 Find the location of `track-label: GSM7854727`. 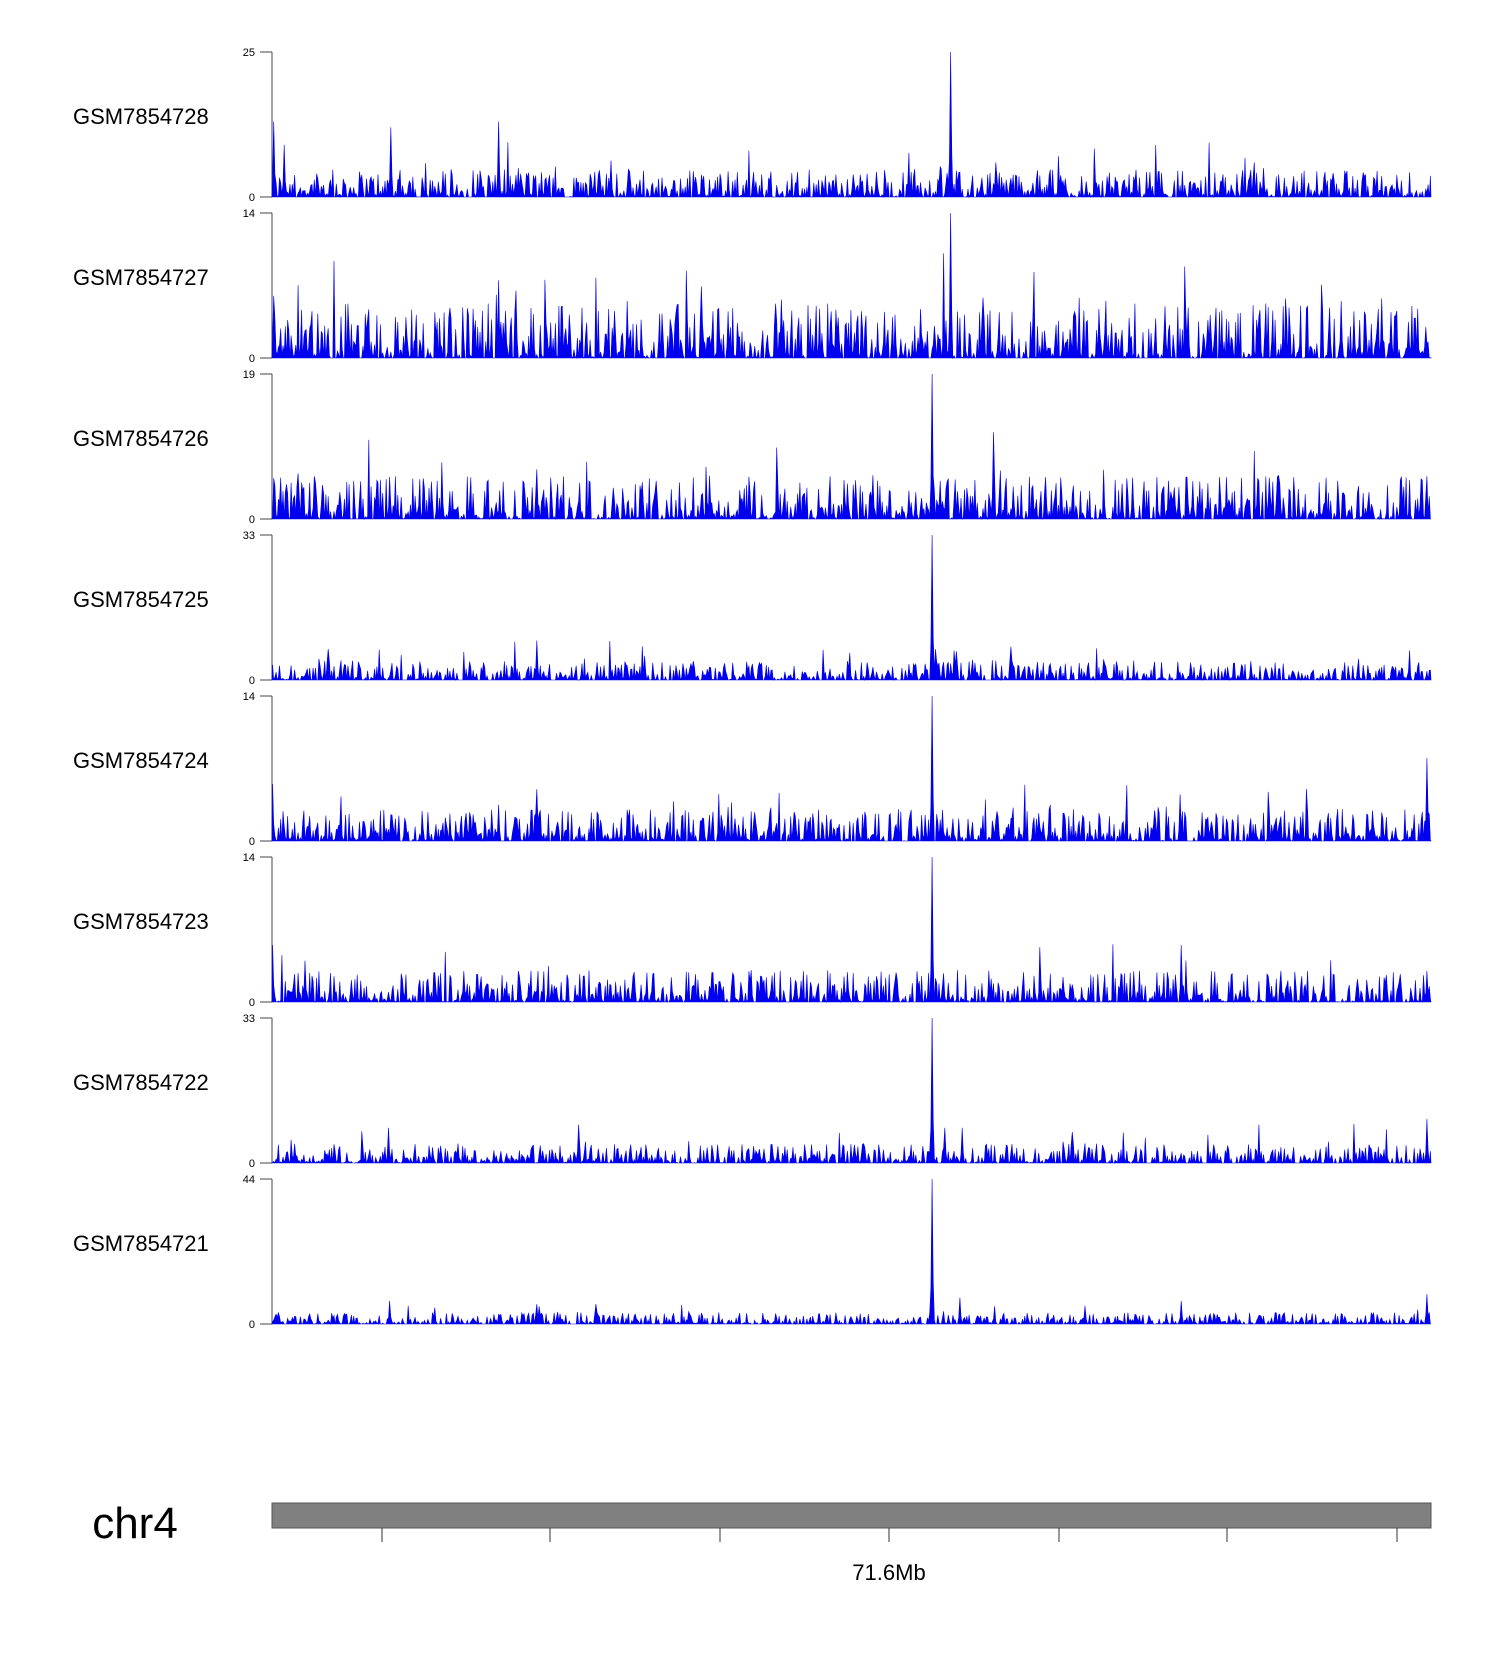

track-label: GSM7854727 is located at coordinates (141, 277).